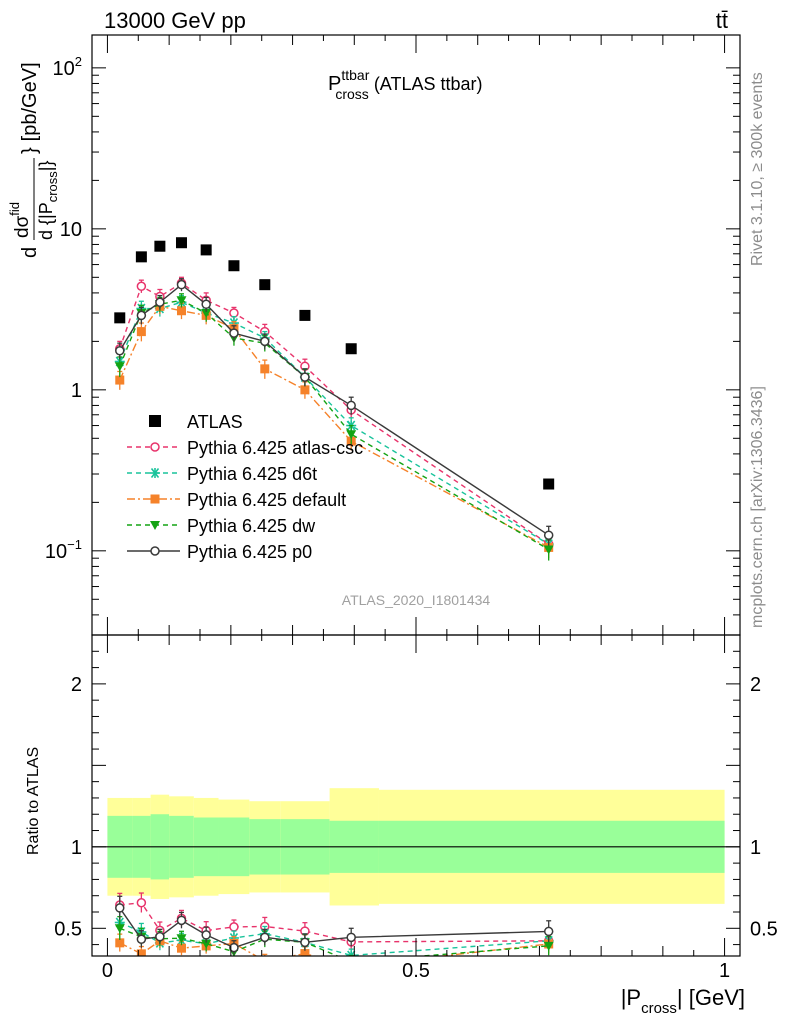 Image resolution: width=786 pixels, height=1024 pixels. I want to click on ratio-y-tick-label-left: 0.5, so click(68, 929).